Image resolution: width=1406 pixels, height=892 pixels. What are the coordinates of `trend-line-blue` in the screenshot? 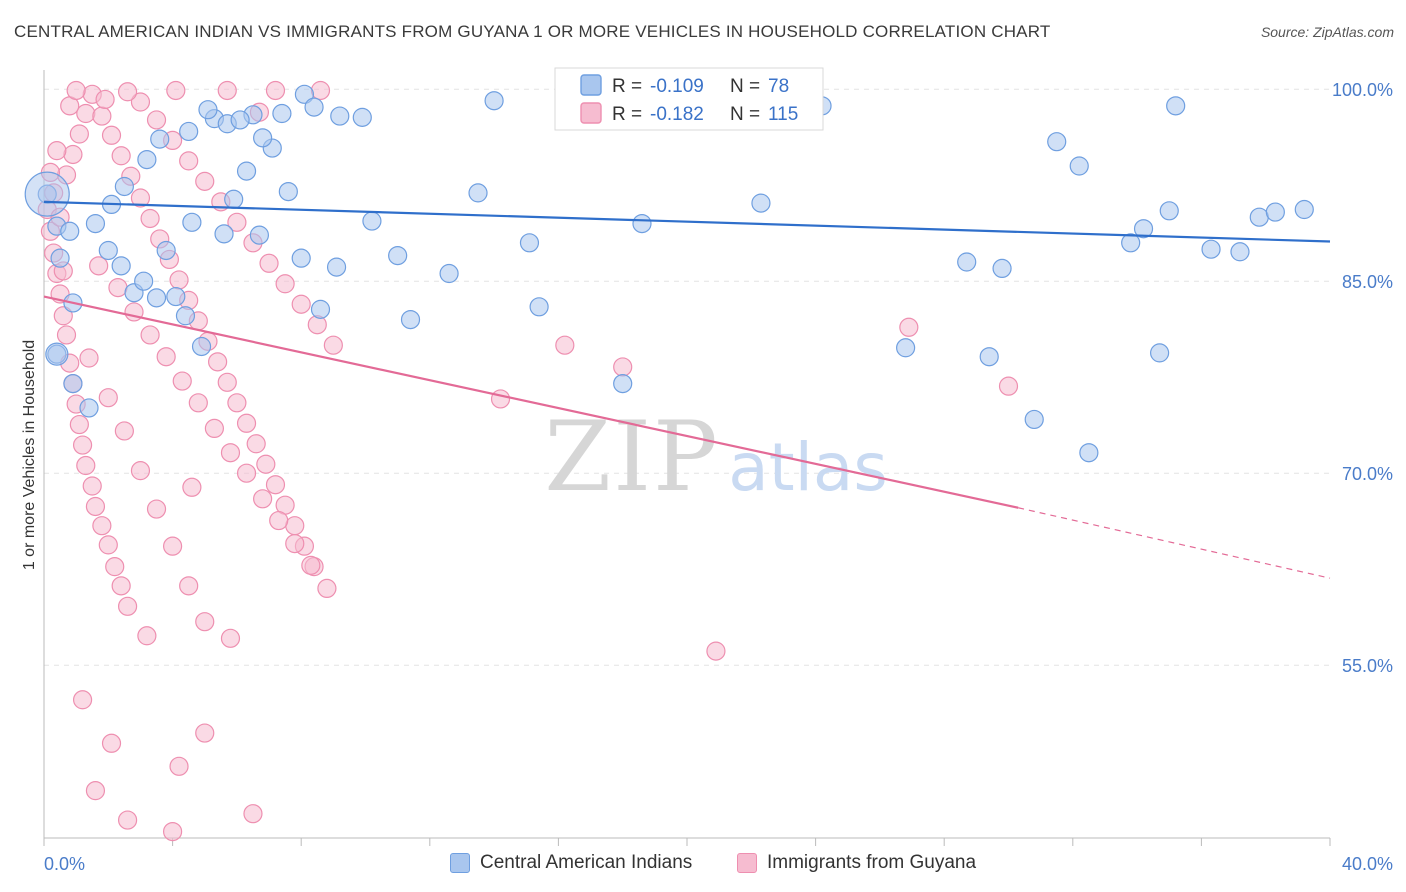 It's located at (687, 221).